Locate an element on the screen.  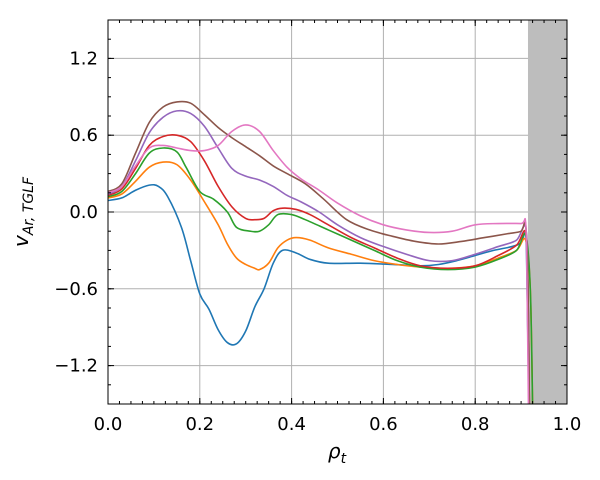
x-tick-label: 0.0 is located at coordinates (108, 424).